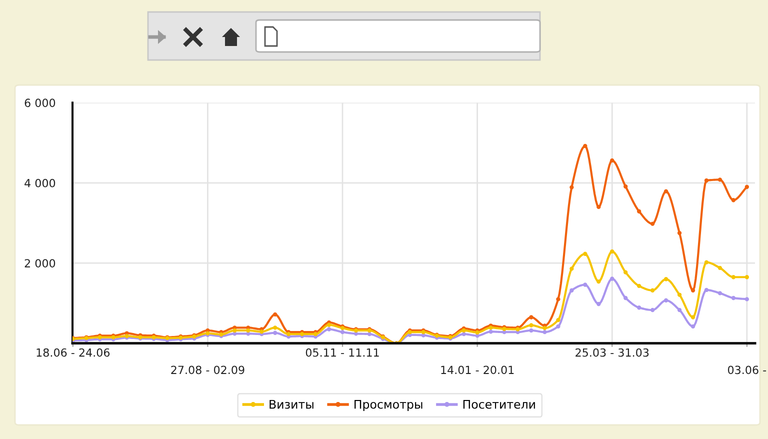 The width and height of the screenshot is (768, 439). I want to click on x-tick-label: 03.06 -, so click(747, 370).